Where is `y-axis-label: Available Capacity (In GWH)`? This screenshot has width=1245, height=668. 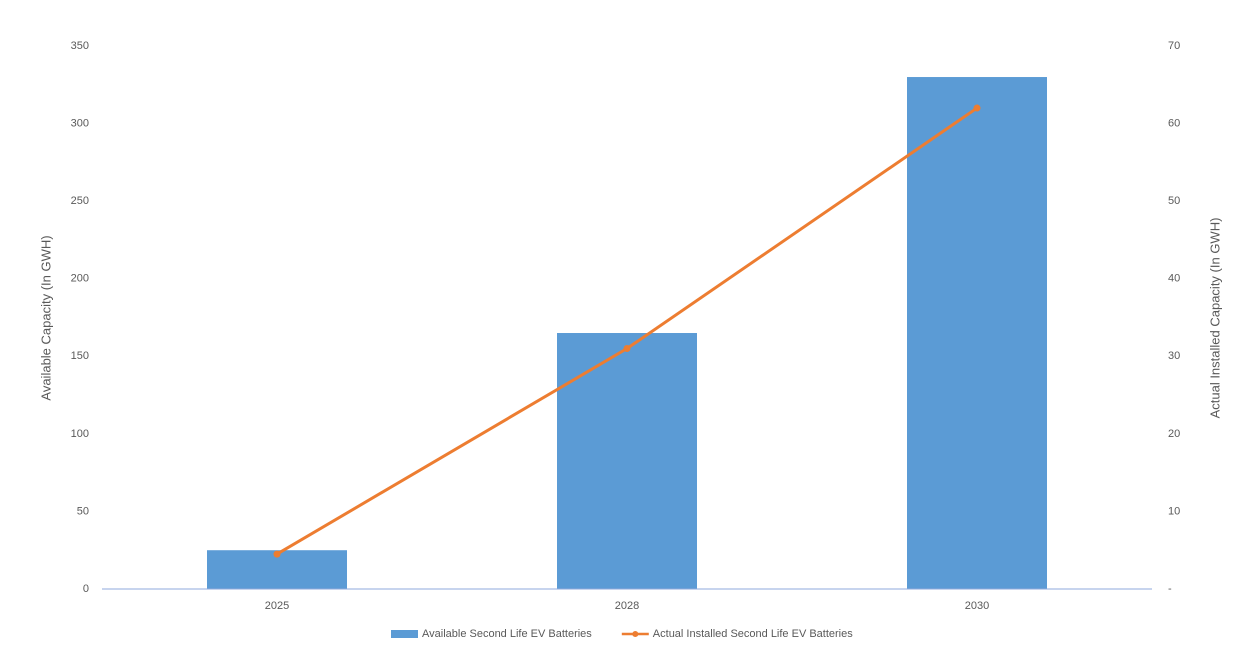
y-axis-label: Available Capacity (In GWH) is located at coordinates (45, 317).